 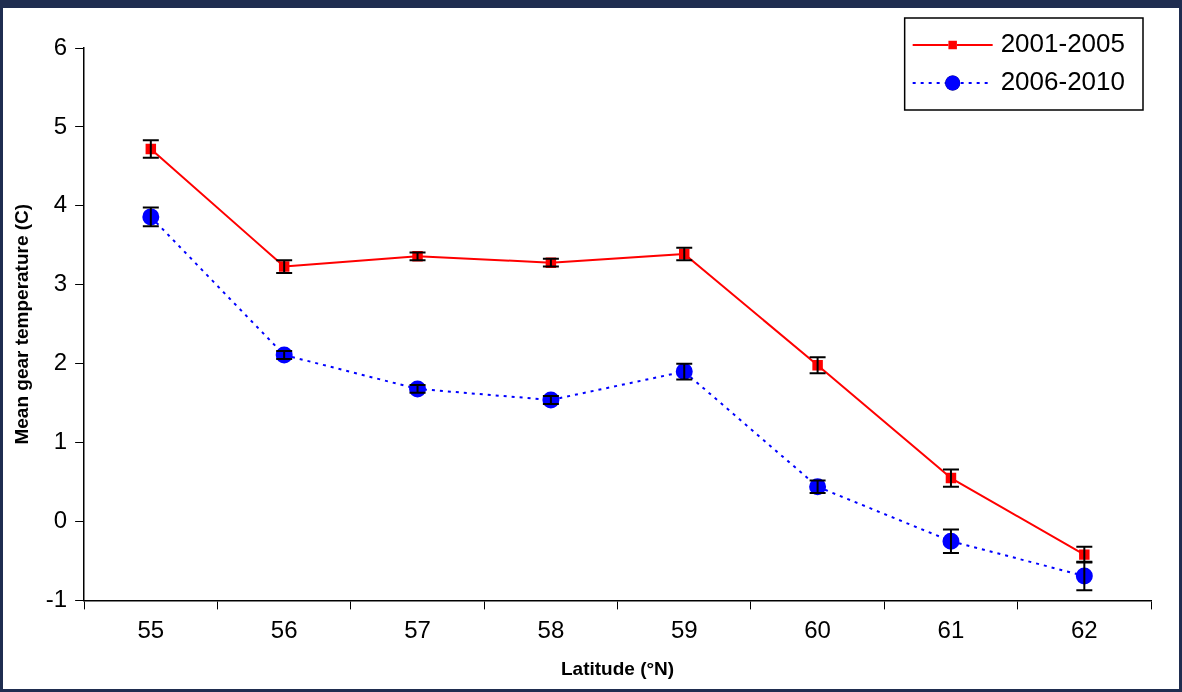 What do you see at coordinates (60, 283) in the screenshot?
I see `y-tick-label: 3` at bounding box center [60, 283].